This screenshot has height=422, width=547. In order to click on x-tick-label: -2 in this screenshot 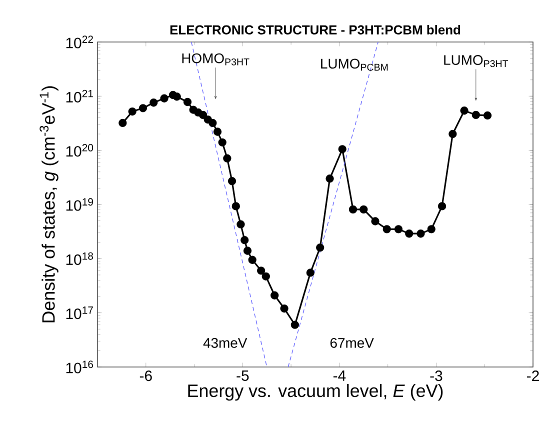, I will do `click(533, 375)`.